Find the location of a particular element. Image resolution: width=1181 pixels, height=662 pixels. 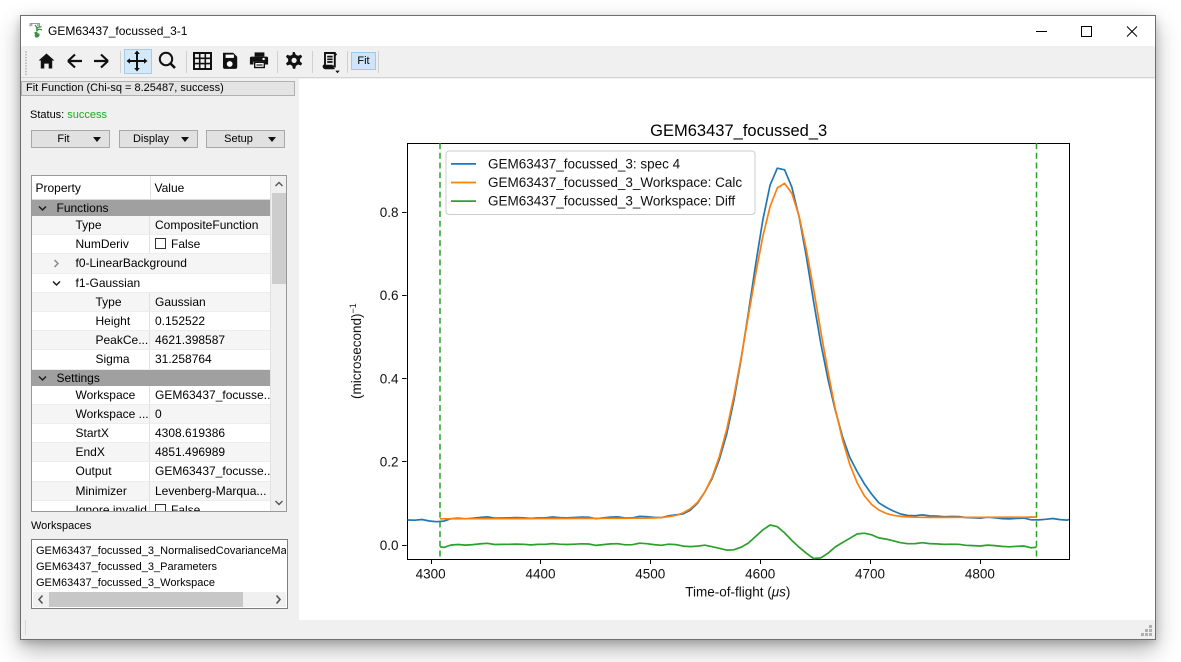

svg-text: 4400 is located at coordinates (540, 574).